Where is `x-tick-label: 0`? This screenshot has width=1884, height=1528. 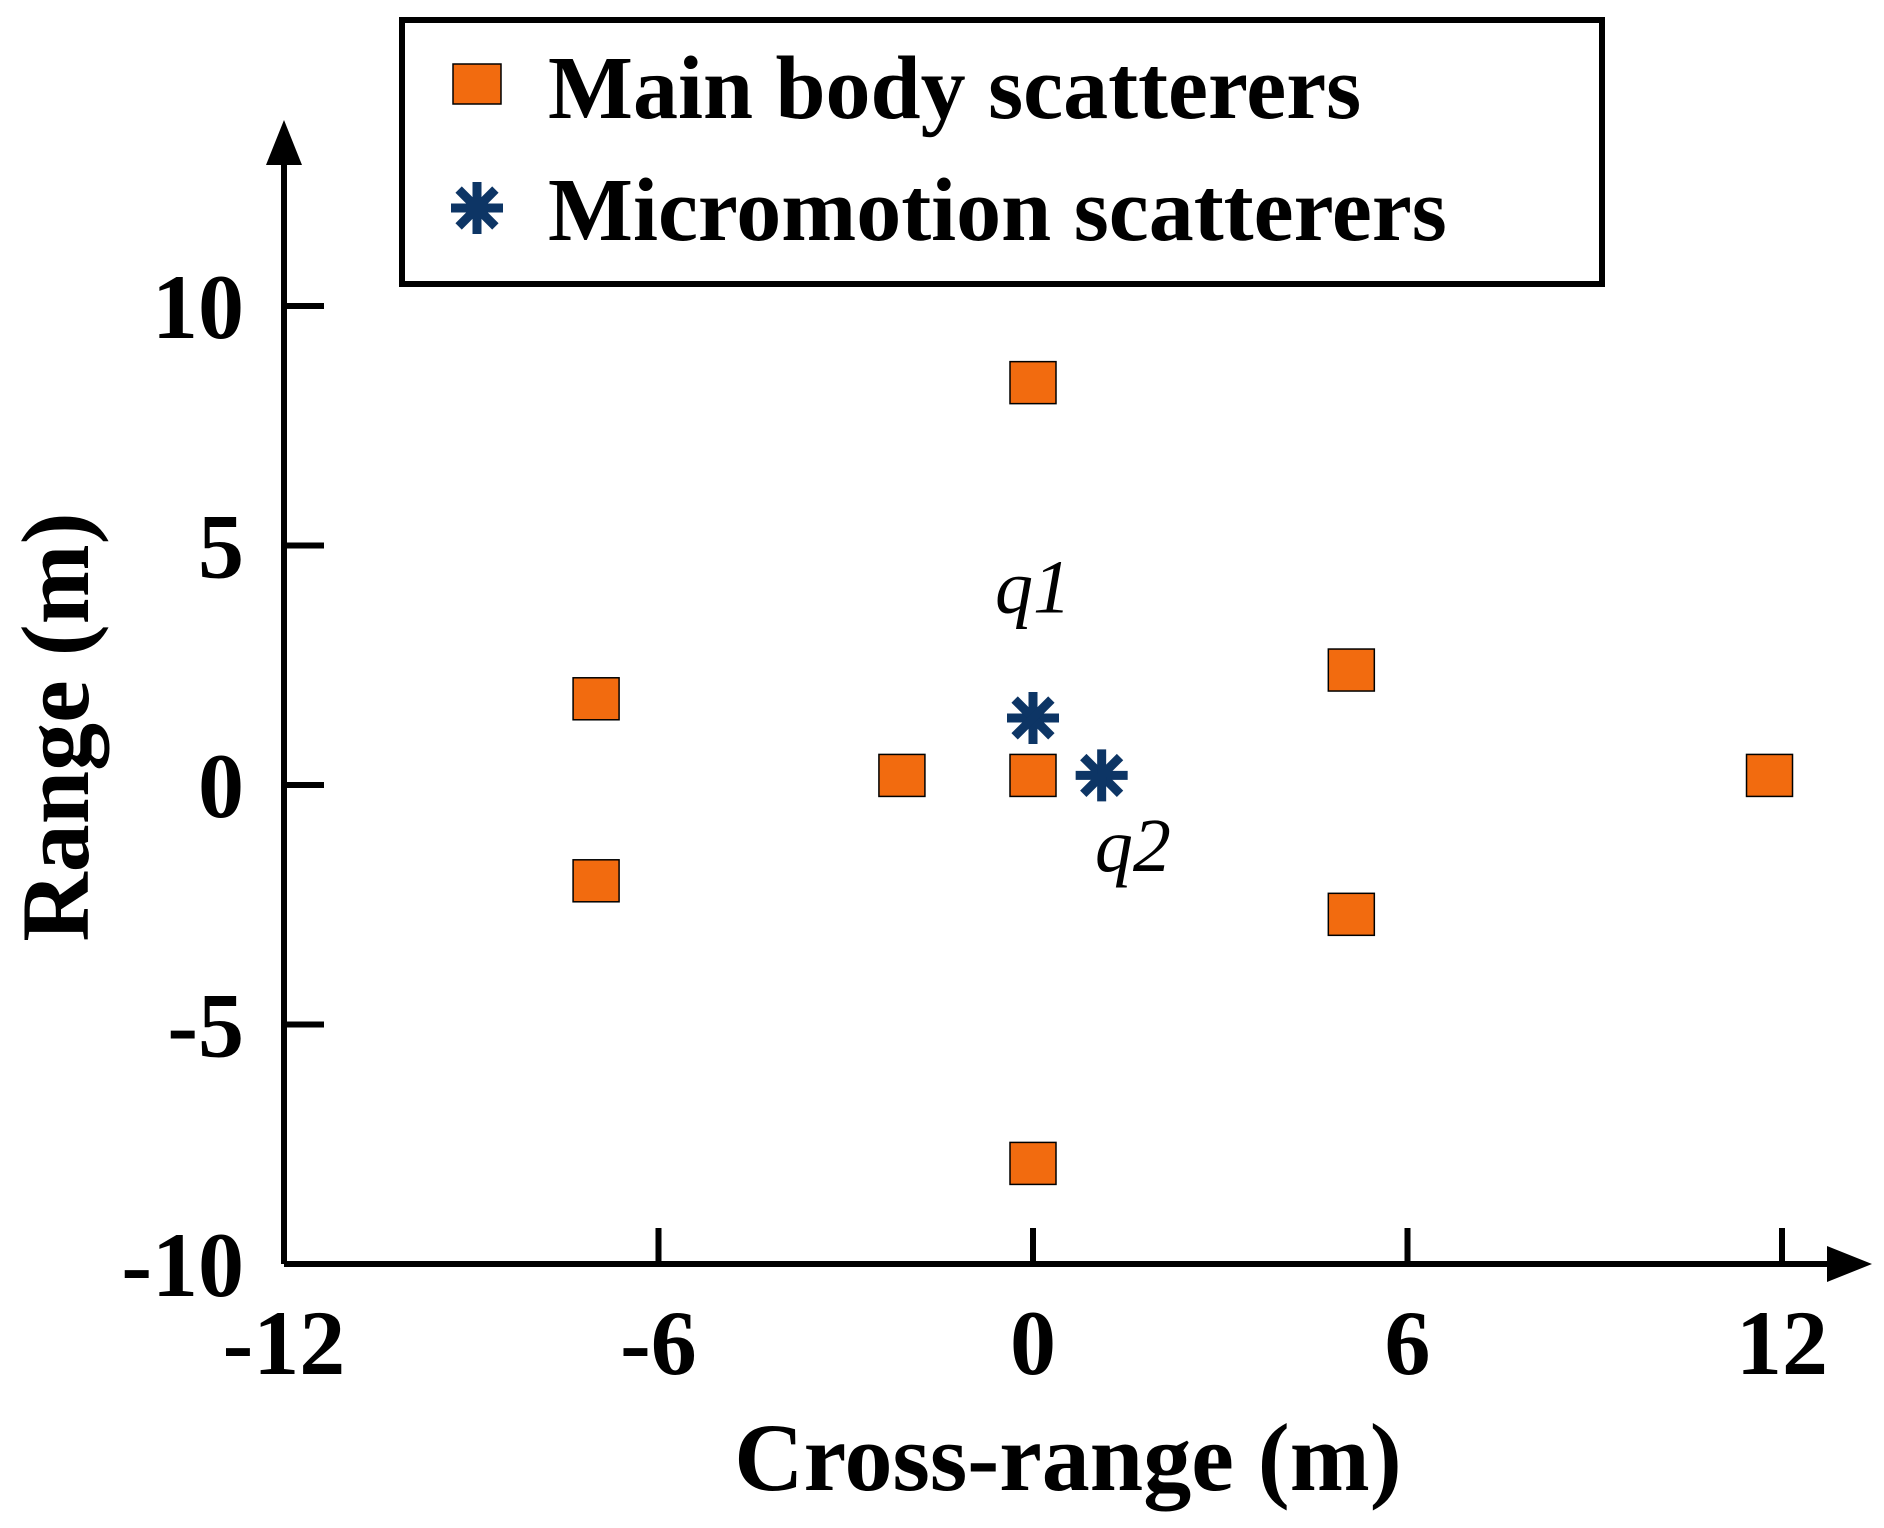
x-tick-label: 0 is located at coordinates (1033, 1343).